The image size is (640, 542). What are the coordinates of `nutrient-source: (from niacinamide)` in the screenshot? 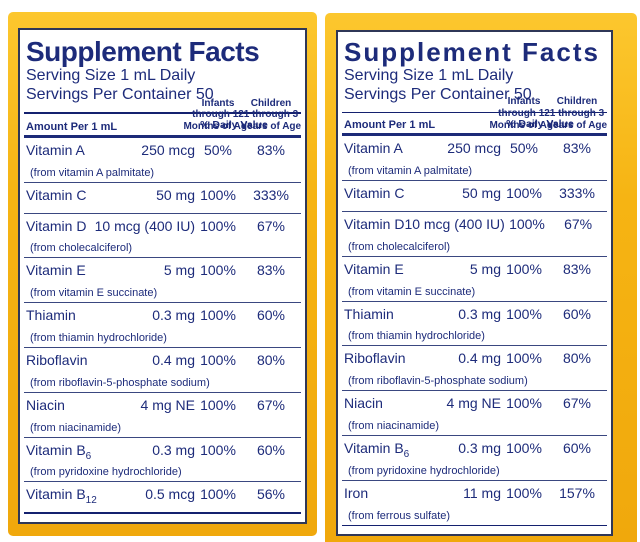 It's located at (76, 427).